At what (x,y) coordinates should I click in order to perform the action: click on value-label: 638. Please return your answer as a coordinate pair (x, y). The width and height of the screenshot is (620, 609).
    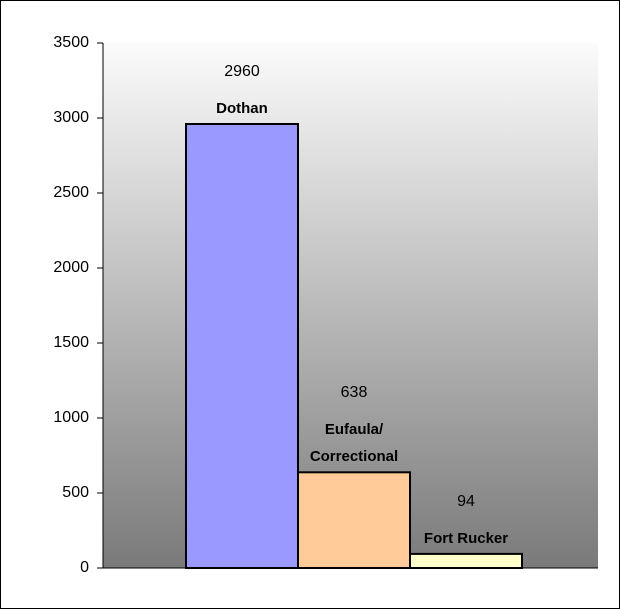
    Looking at the image, I should click on (354, 393).